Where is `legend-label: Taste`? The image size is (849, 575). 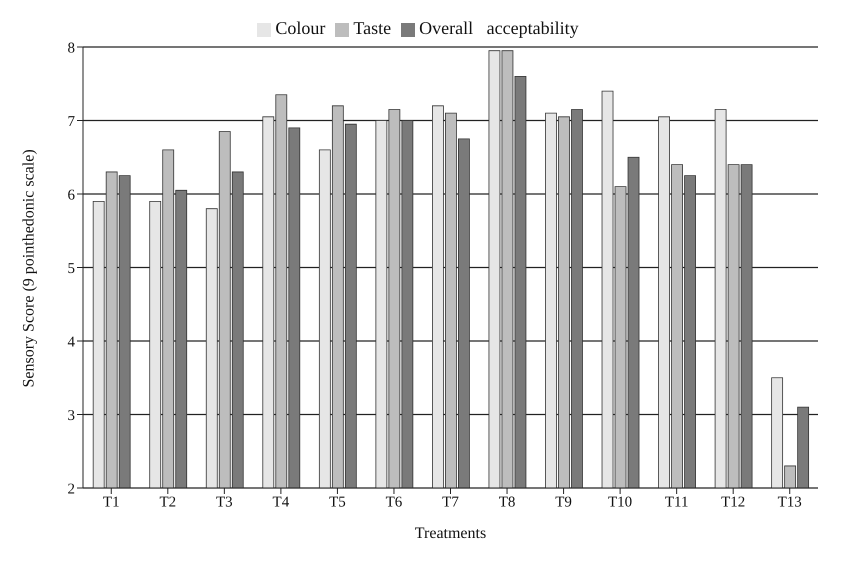
legend-label: Taste is located at coordinates (372, 28).